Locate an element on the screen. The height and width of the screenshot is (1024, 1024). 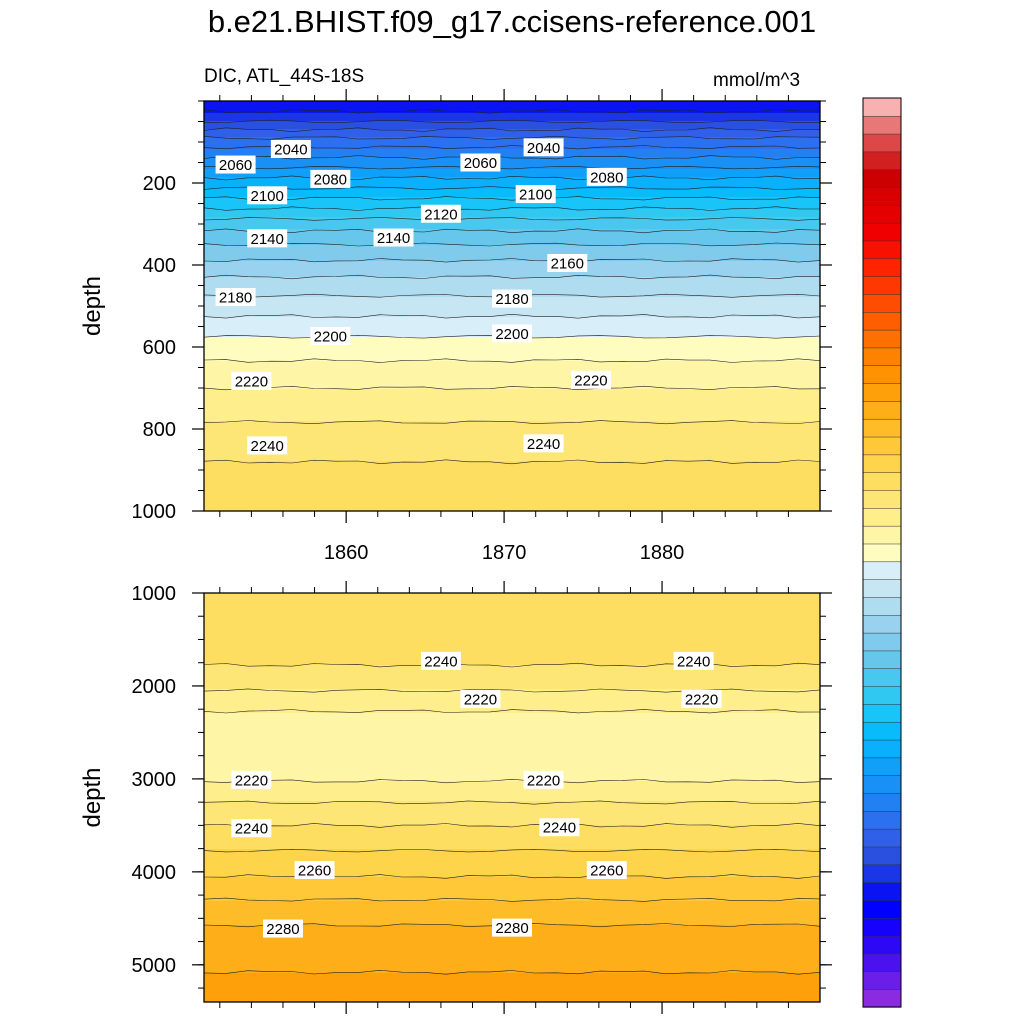
contour-label: 2100 is located at coordinates (535, 195).